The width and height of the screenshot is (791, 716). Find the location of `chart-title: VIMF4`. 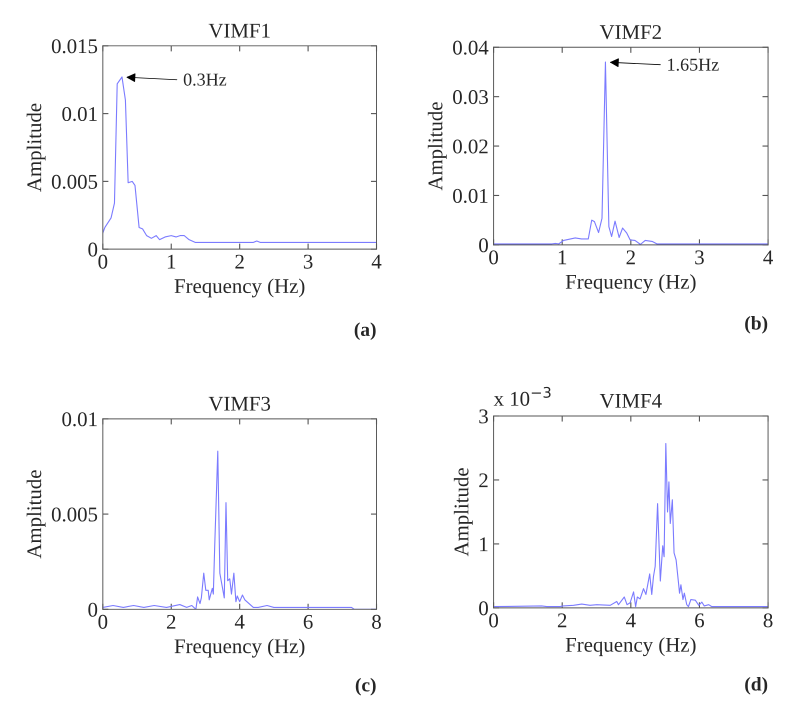

chart-title: VIMF4 is located at coordinates (631, 401).